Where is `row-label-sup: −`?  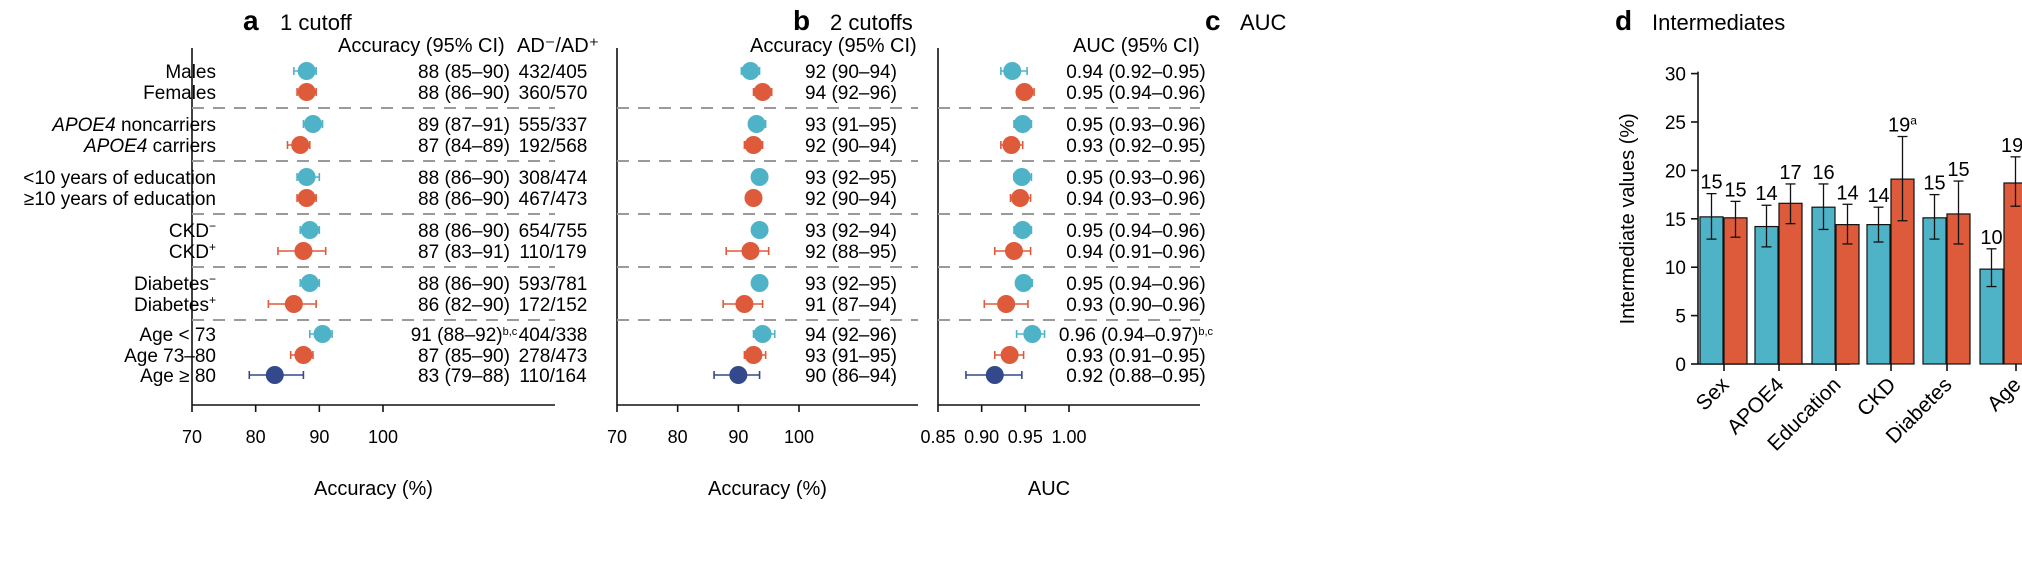
row-label-sup: − is located at coordinates (212, 279).